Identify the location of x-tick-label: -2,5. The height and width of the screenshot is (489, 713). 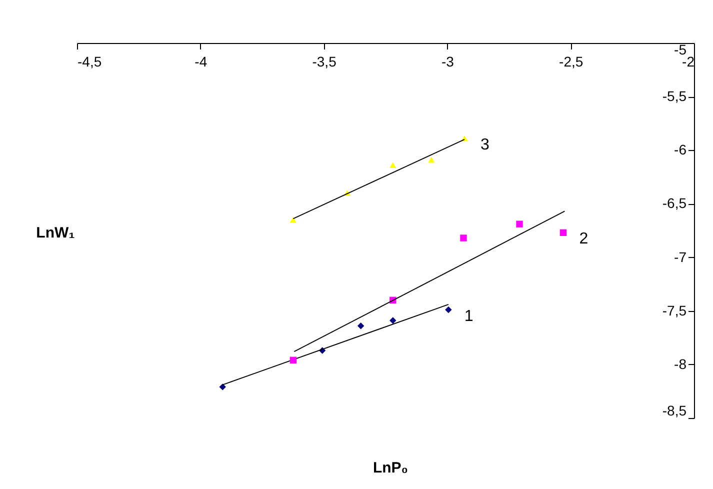
(571, 62).